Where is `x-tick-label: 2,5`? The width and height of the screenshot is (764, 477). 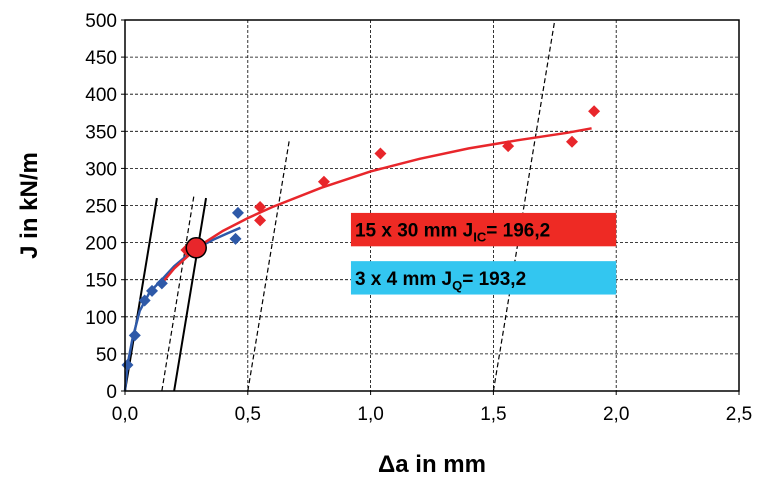
x-tick-label: 2,5 is located at coordinates (739, 414).